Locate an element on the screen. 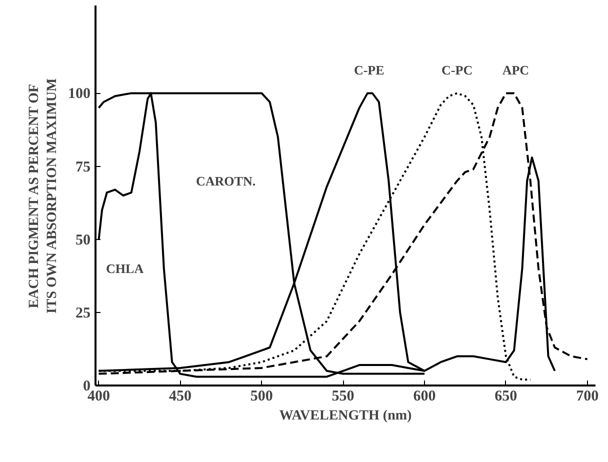 Image resolution: width=608 pixels, height=462 pixels. x-tick-label: 600 is located at coordinates (424, 396).